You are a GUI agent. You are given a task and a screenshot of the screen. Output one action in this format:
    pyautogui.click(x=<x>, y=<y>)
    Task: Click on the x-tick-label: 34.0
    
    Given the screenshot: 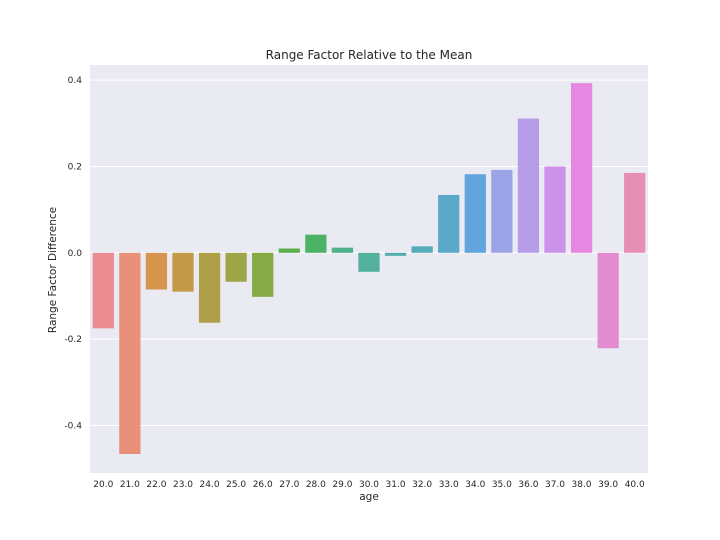 What is the action you would take?
    pyautogui.click(x=475, y=485)
    